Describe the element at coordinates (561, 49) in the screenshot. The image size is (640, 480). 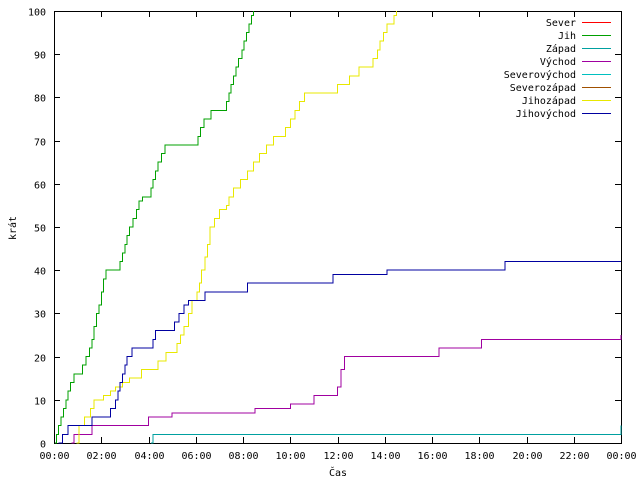
I see `legend-label: Západ` at that location.